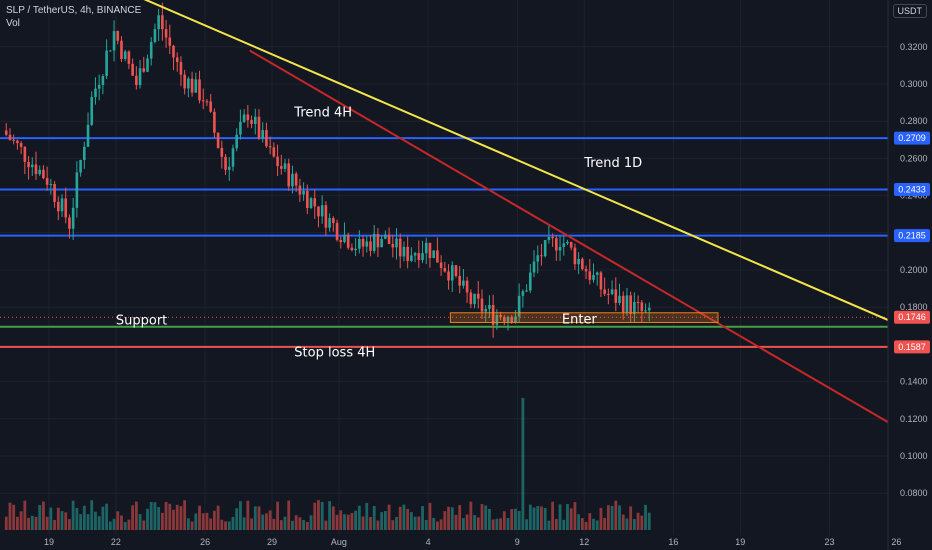 The image size is (932, 550). Describe the element at coordinates (339, 542) in the screenshot. I see `x-tick-label: Aug` at that location.